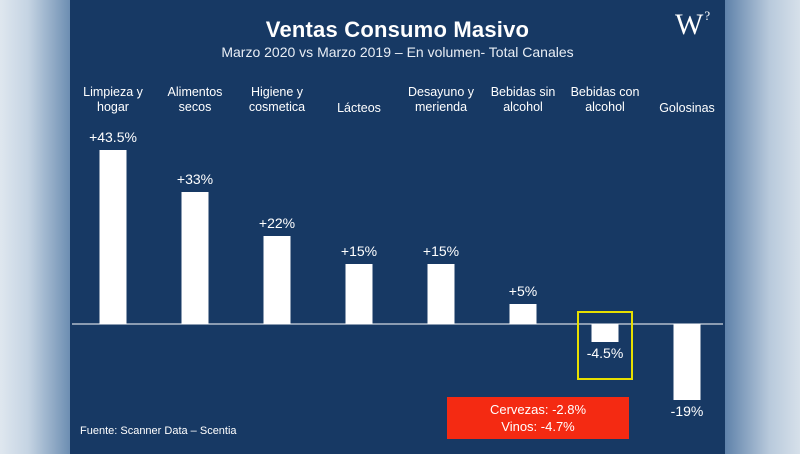  Describe the element at coordinates (277, 107) in the screenshot. I see `category-label: cosmetica` at that location.